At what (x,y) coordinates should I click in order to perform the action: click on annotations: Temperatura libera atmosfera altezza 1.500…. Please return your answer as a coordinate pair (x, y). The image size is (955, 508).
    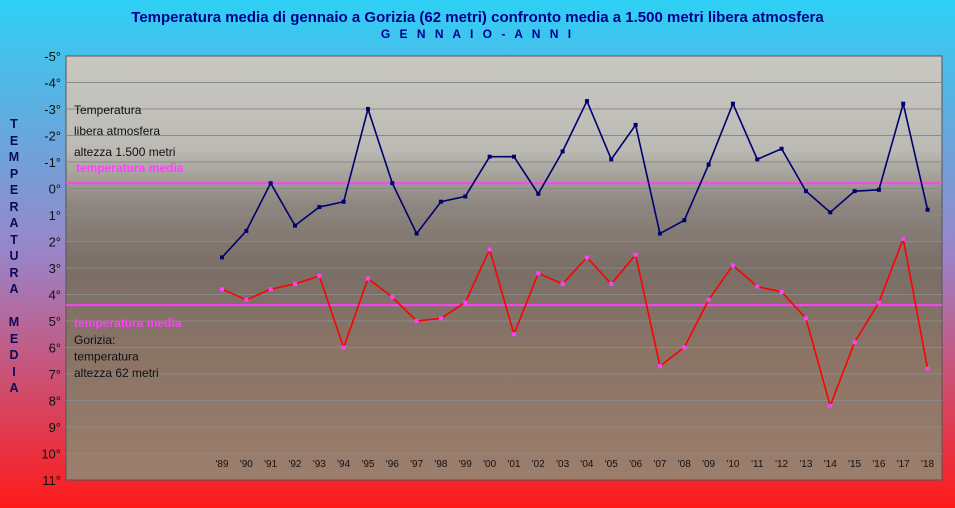
    Looking at the image, I should click on (129, 241).